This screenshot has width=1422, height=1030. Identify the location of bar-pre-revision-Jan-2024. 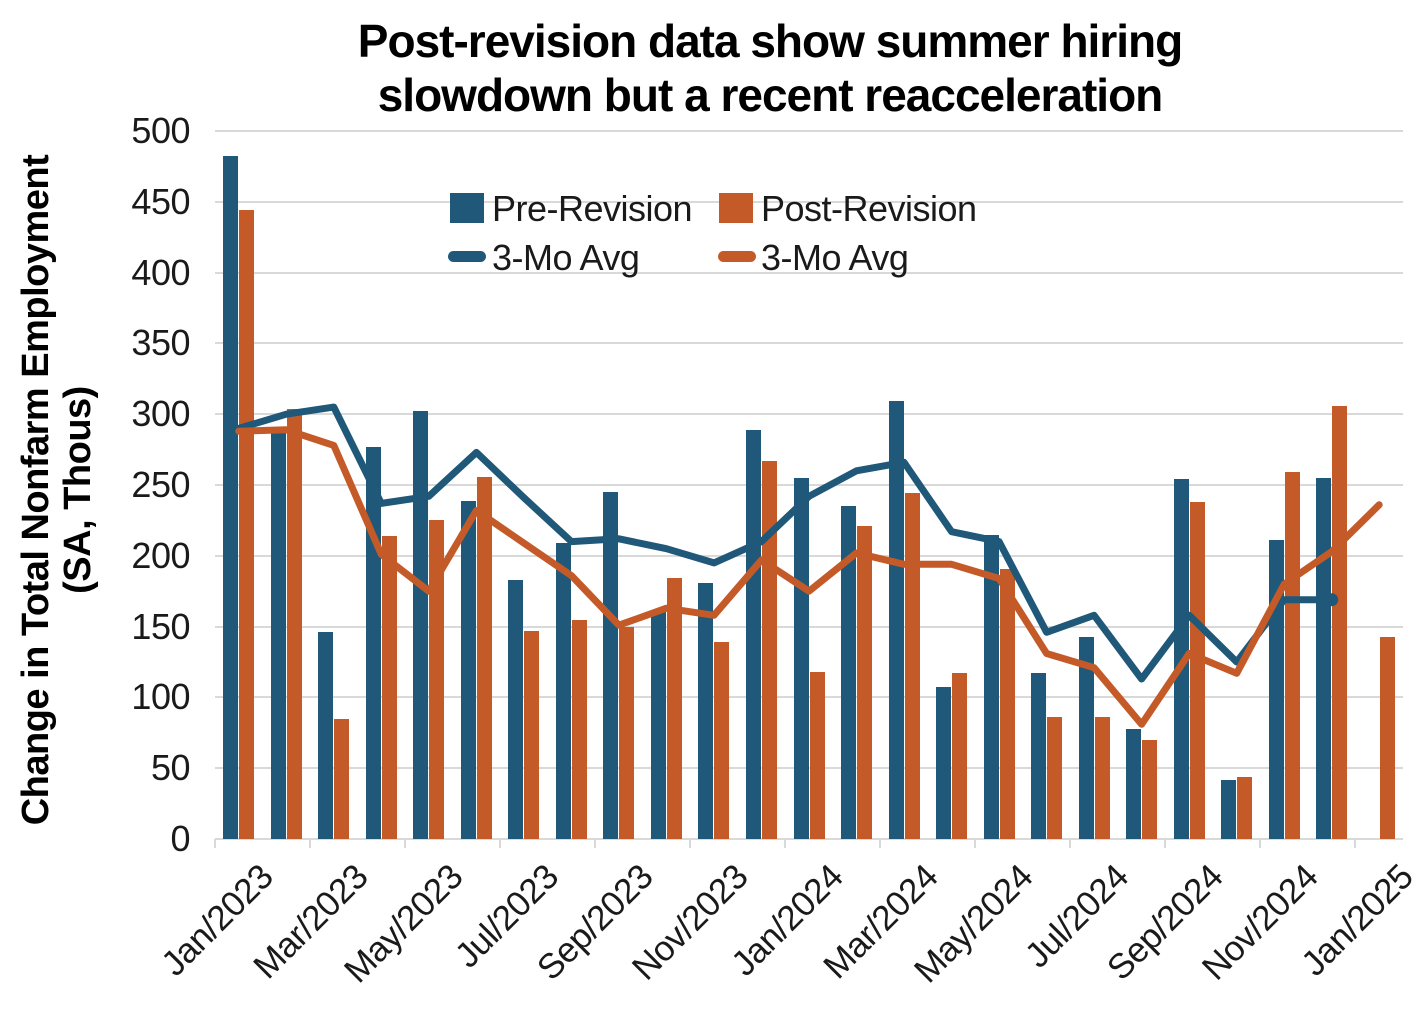
(801, 658).